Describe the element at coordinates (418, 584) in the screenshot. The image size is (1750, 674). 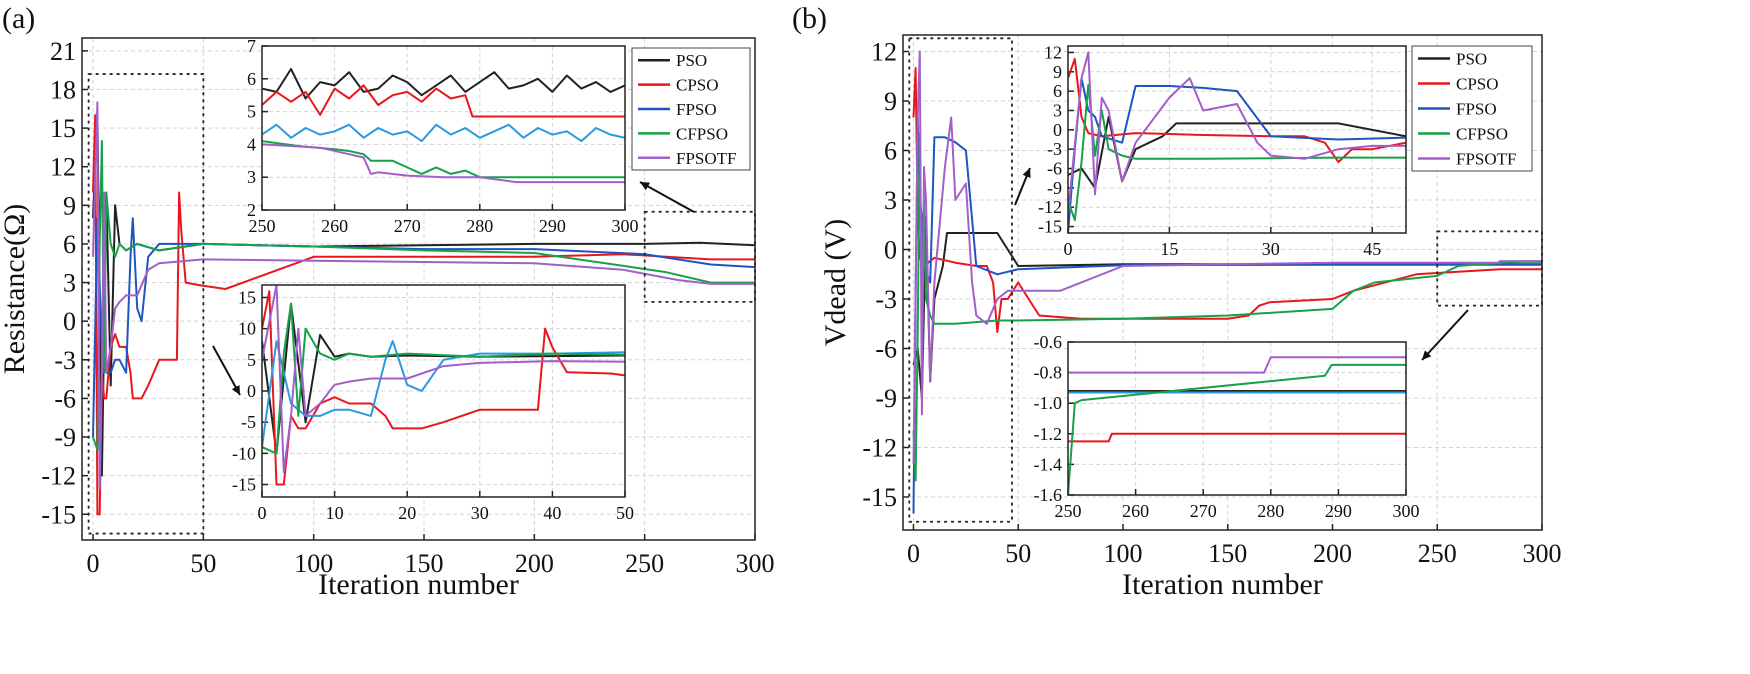
I see `panel-a-xlabel: Iteration number` at that location.